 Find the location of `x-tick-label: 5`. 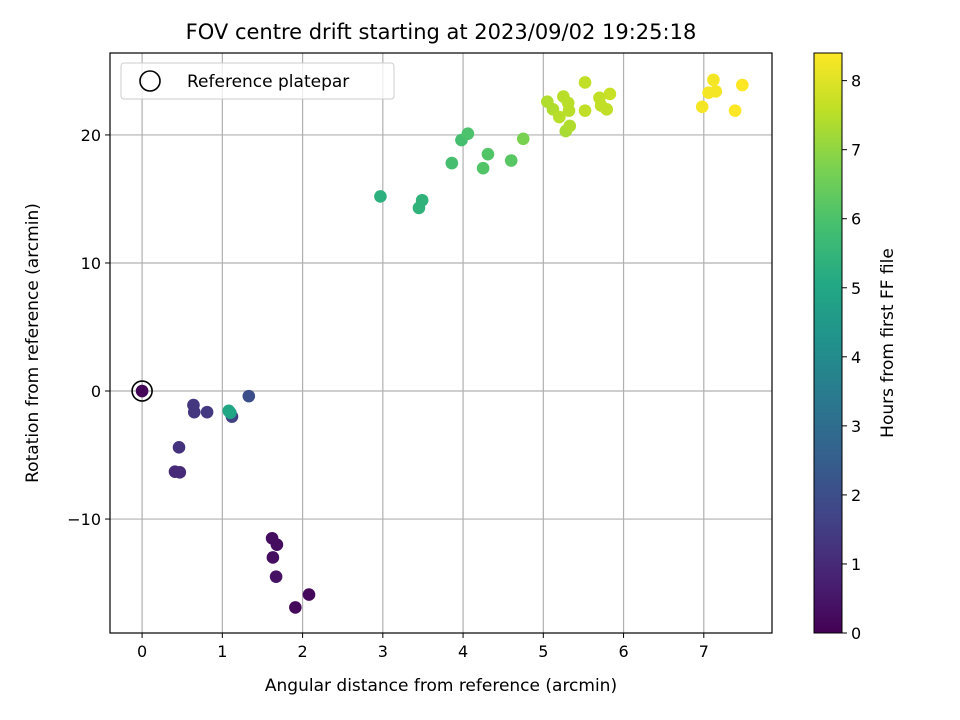

x-tick-label: 5 is located at coordinates (543, 651).